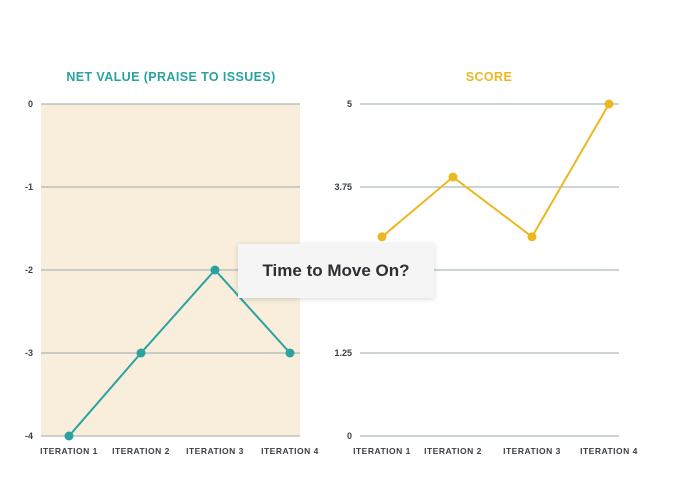  I want to click on y-tick-label: 3.75, so click(343, 187).